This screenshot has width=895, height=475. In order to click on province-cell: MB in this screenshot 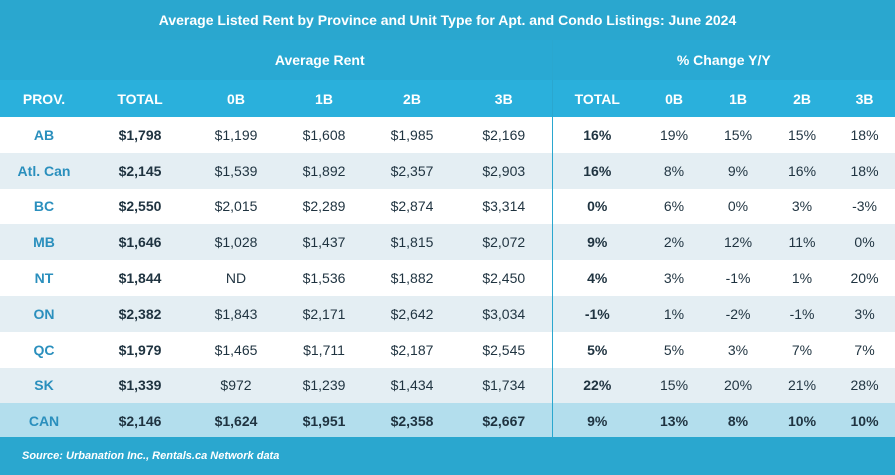, I will do `click(44, 242)`.